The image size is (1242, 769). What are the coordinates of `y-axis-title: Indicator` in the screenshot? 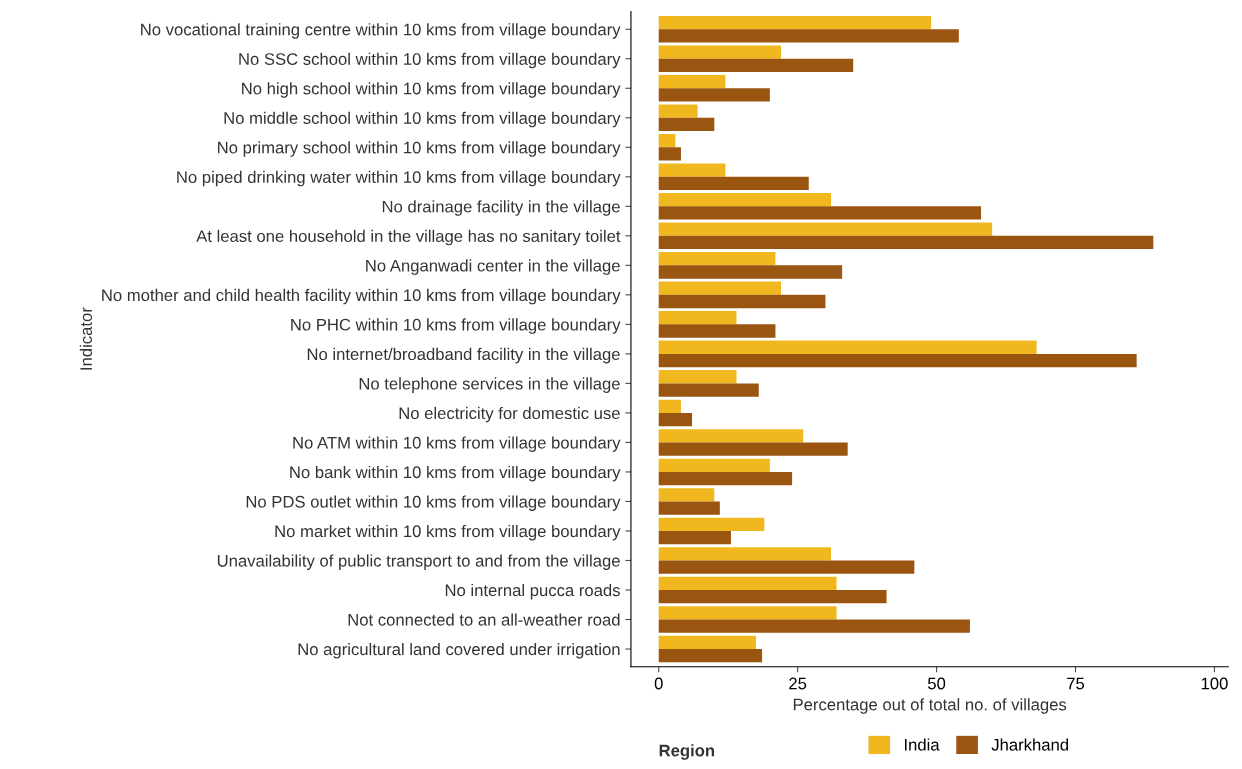 It's located at (86, 338).